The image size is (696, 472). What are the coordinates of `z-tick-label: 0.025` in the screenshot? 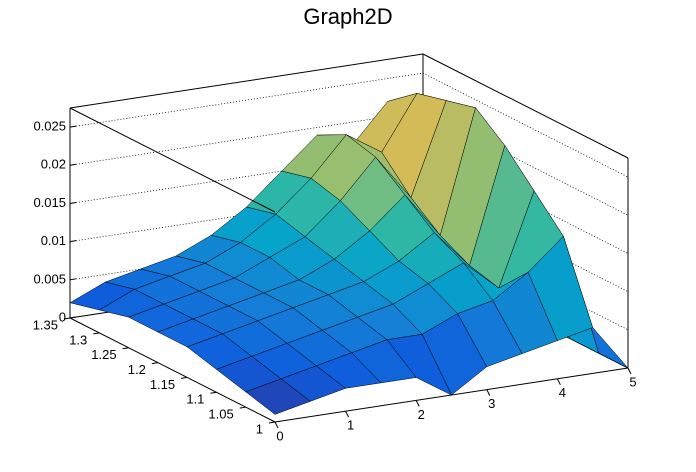 It's located at (49, 126).